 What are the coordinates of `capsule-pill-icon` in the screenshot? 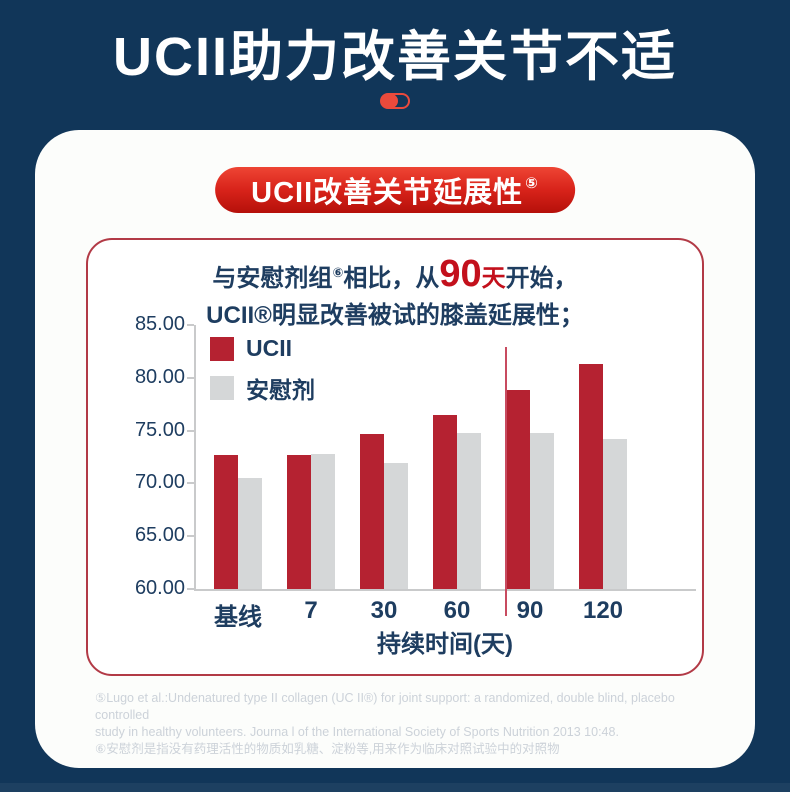 It's located at (395, 101).